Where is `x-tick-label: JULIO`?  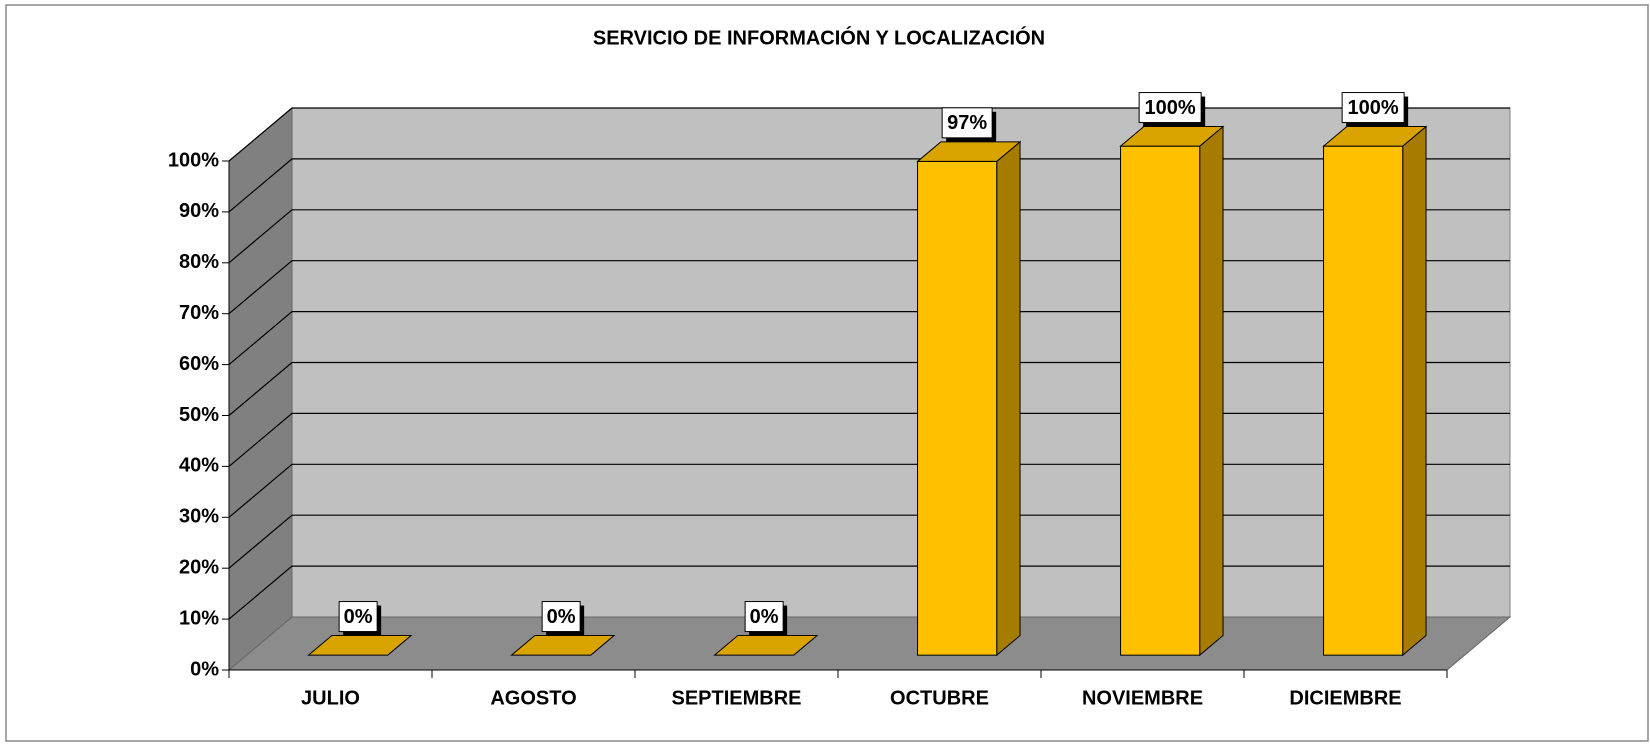 x-tick-label: JULIO is located at coordinates (330, 698).